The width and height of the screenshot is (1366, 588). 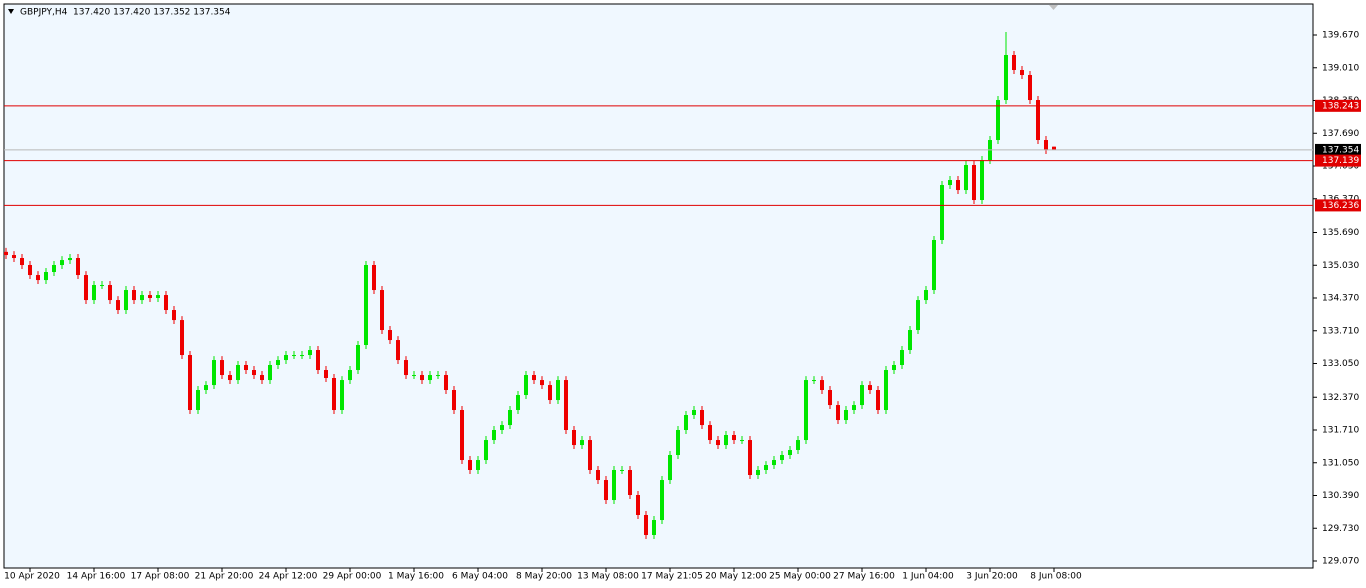 What do you see at coordinates (1056, 577) in the screenshot?
I see `x-tick-label: 8 Jun 08:00` at bounding box center [1056, 577].